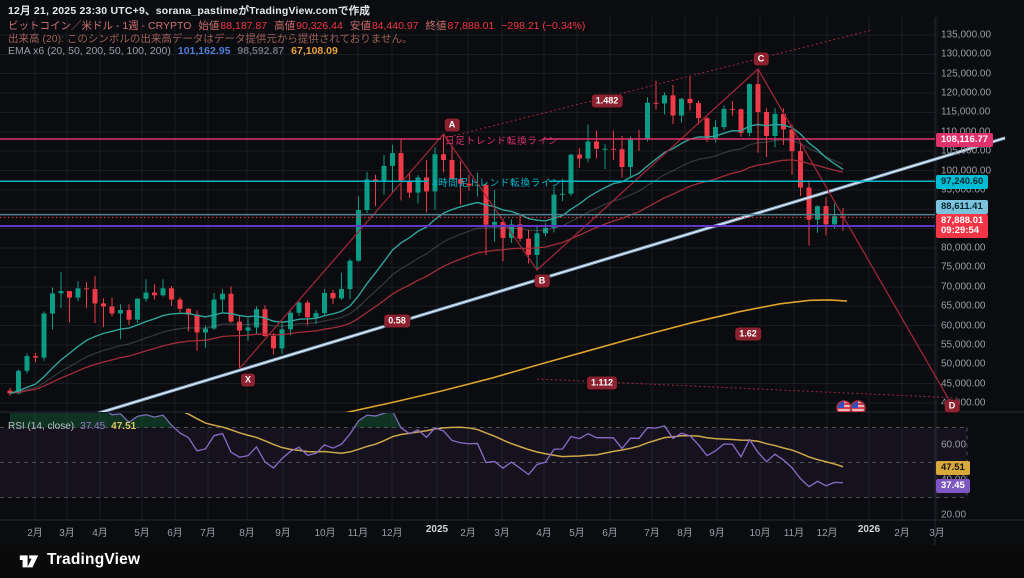  Describe the element at coordinates (954, 515) in the screenshot. I see `rsi-axis-label: 20.00` at that location.